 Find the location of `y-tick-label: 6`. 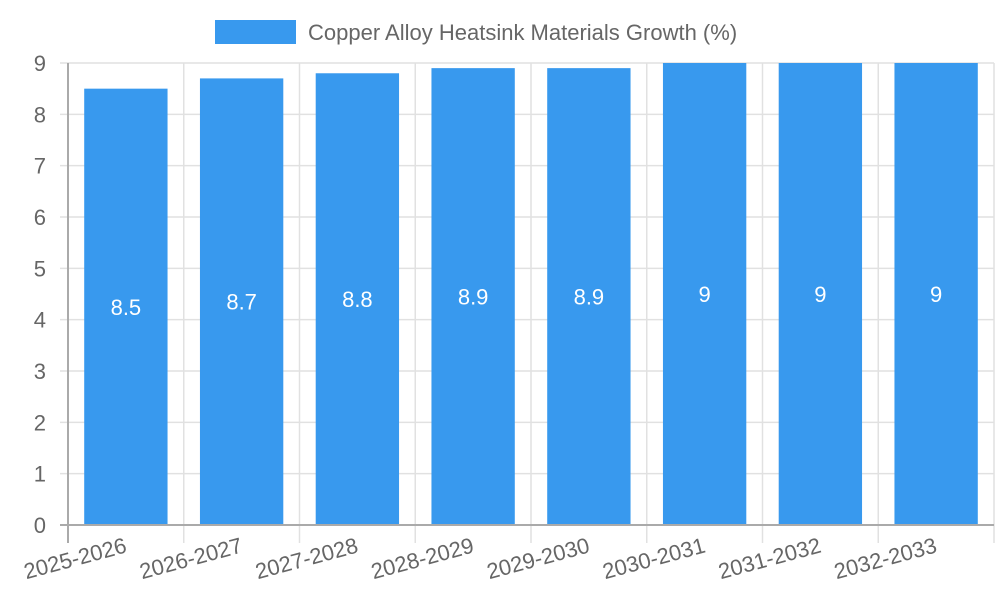

y-tick-label: 6 is located at coordinates (40, 217).